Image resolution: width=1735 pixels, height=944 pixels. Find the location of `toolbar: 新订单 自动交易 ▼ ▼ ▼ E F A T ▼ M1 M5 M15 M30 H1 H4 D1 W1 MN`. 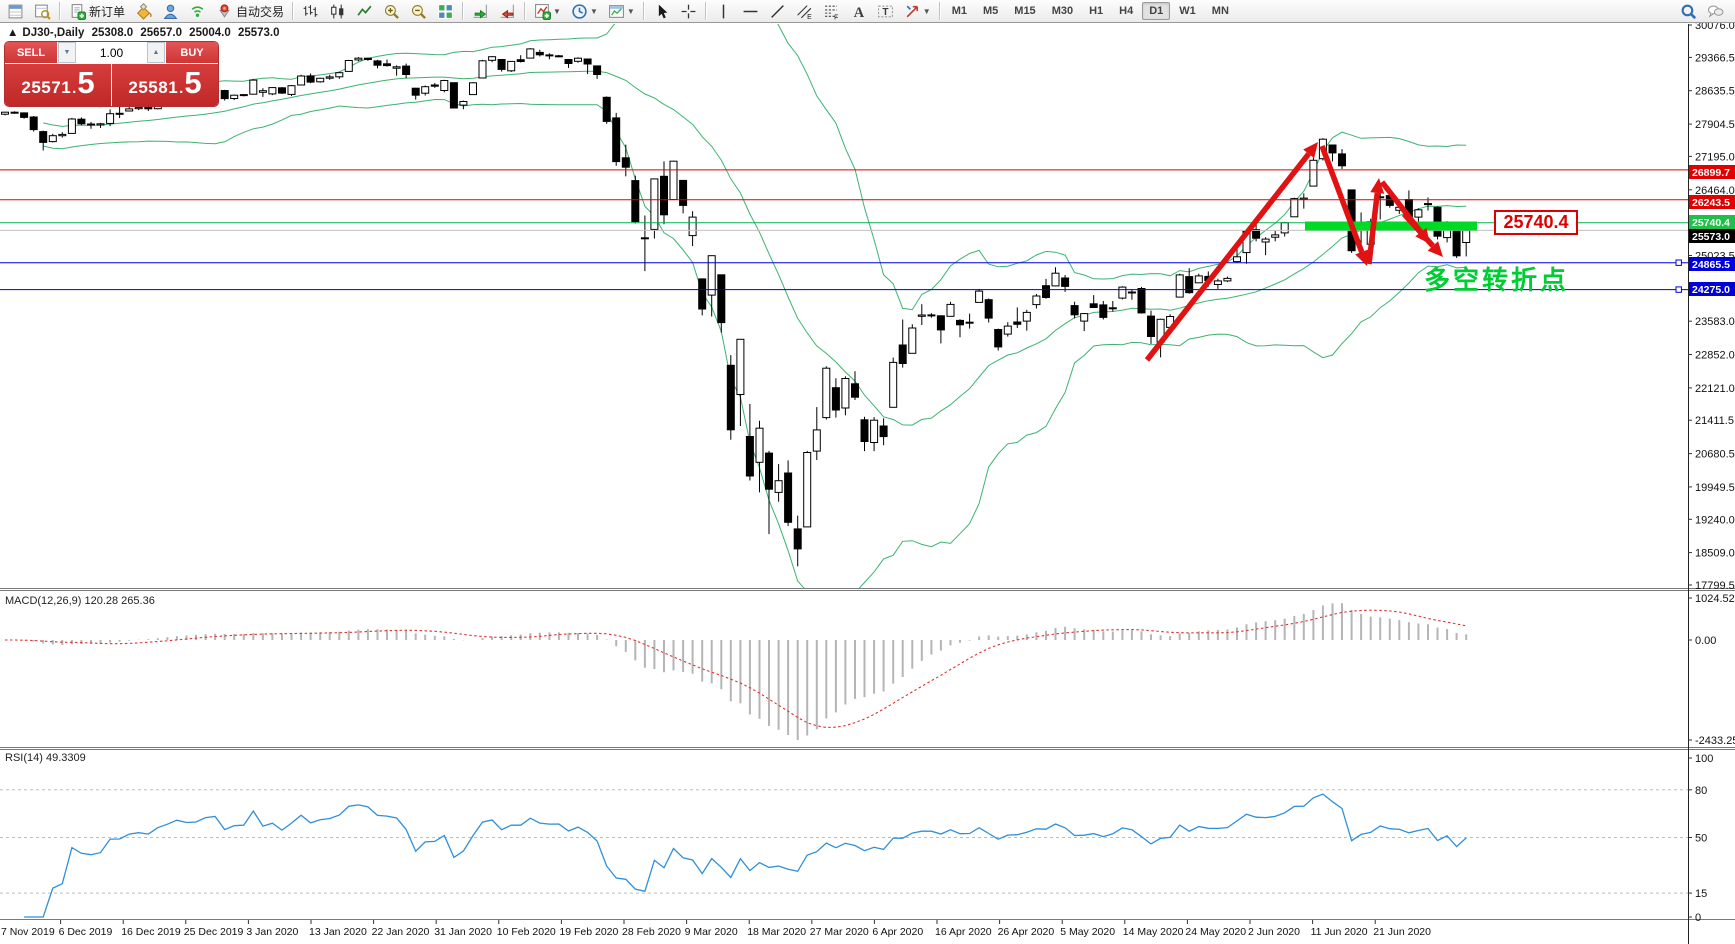

toolbar: 新订单 自动交易 ▼ ▼ ▼ E F A T ▼ M1 M5 M15 M30 H1 H4 D1 W1 MN is located at coordinates (867, 11).